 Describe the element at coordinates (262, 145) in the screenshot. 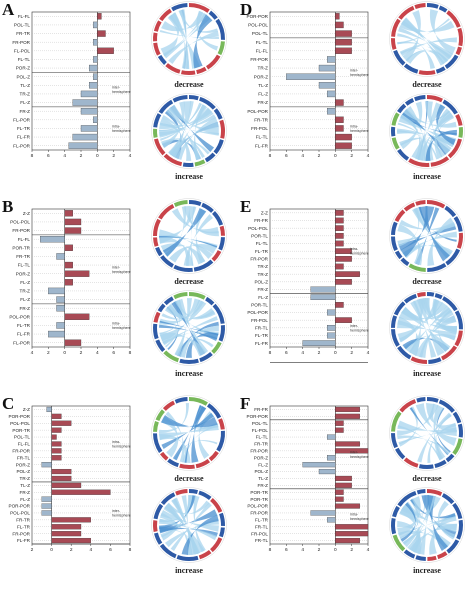

I see `category-label: FL-FR` at that location.